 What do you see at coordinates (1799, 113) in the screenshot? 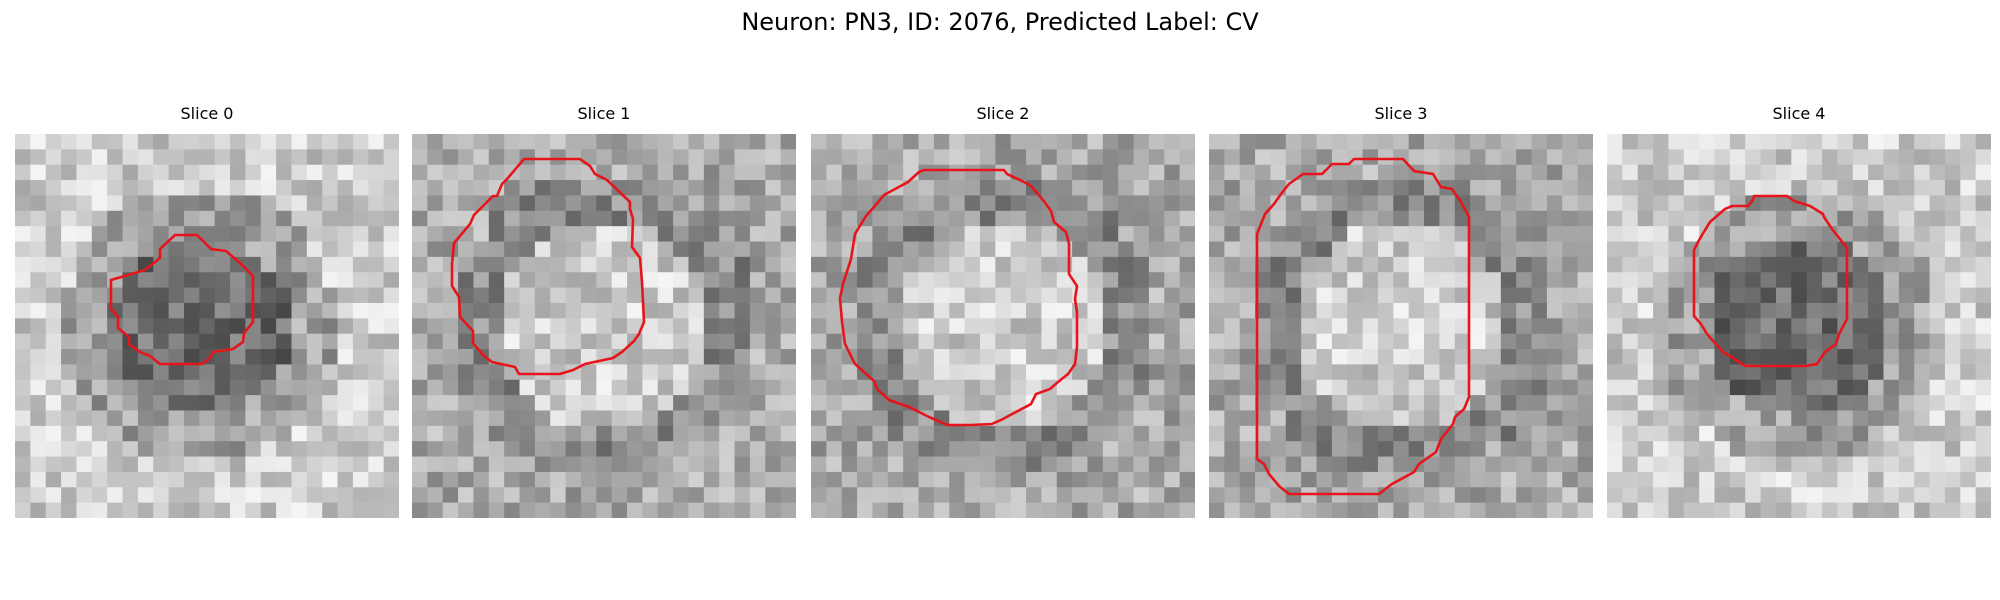
I see `slice-title-4: Slice 4` at bounding box center [1799, 113].